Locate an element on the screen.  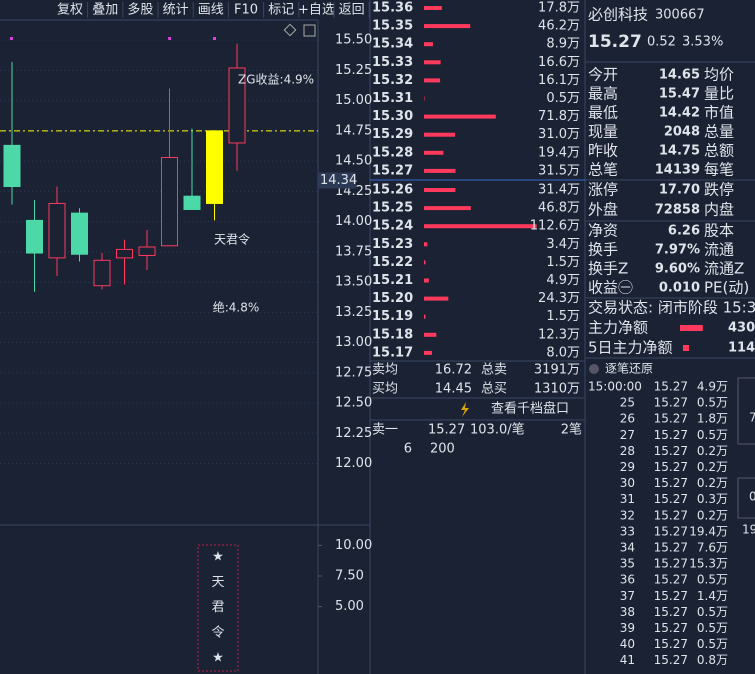
toolbar-button: 返回 is located at coordinates (352, 10).